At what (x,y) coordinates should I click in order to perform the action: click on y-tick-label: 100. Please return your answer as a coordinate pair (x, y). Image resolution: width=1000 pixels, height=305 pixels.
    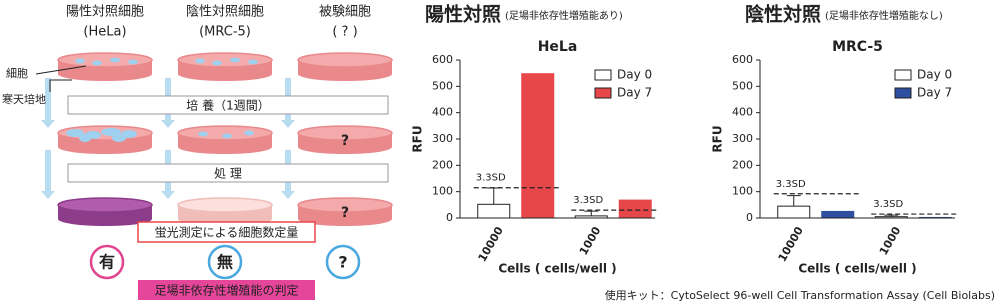
    Looking at the image, I should click on (442, 191).